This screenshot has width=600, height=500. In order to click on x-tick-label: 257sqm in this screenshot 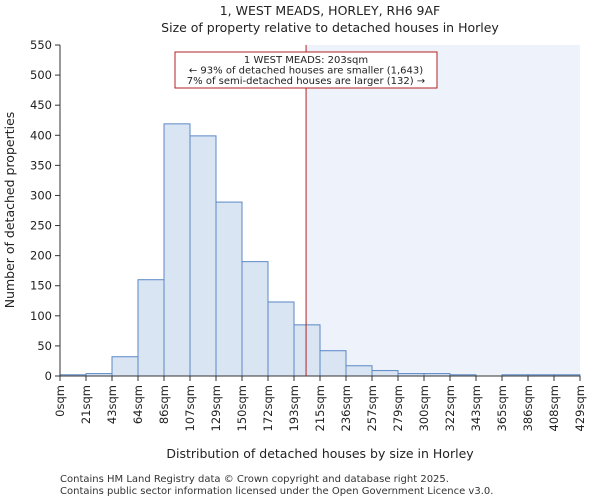, I will do `click(372, 408)`.